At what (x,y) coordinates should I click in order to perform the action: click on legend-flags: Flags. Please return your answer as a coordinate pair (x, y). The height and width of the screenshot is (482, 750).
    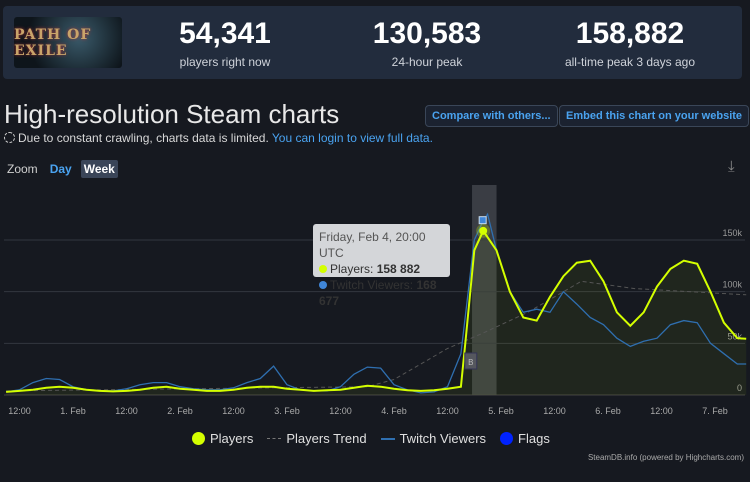
    Looking at the image, I should click on (525, 438).